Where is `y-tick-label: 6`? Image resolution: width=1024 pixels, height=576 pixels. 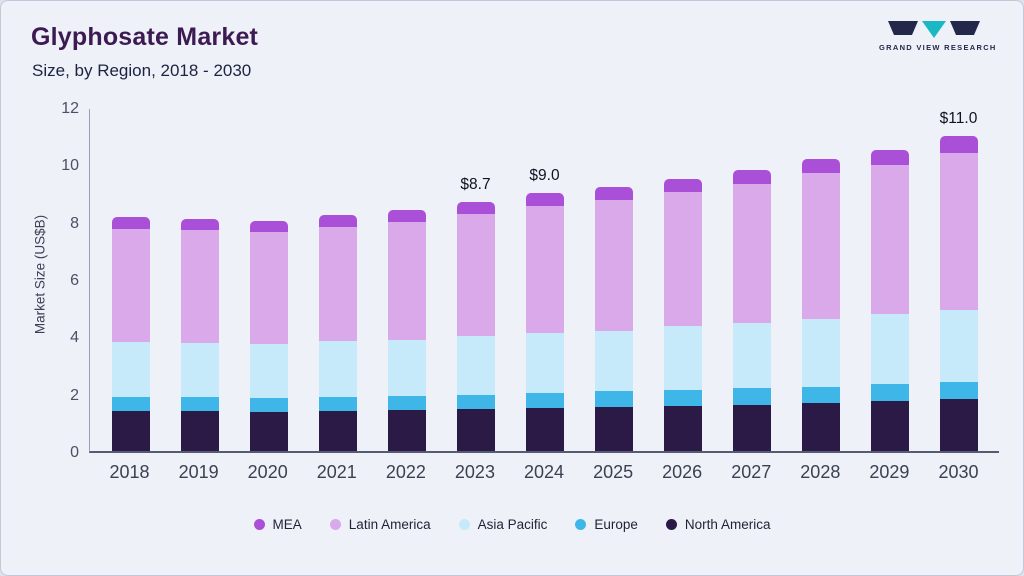
y-tick-label: 6 is located at coordinates (74, 280).